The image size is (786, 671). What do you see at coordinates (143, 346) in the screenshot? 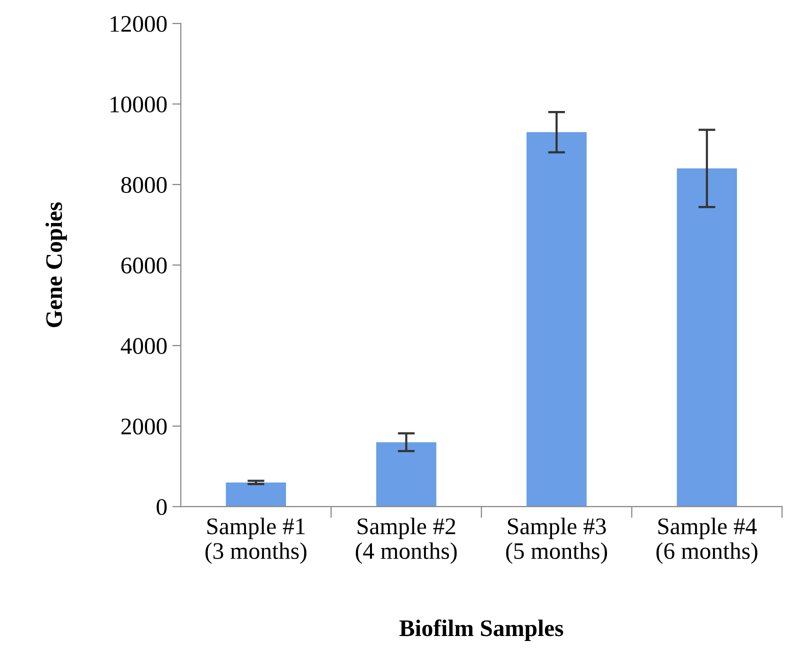
I see `y-tick-label: 4000` at bounding box center [143, 346].